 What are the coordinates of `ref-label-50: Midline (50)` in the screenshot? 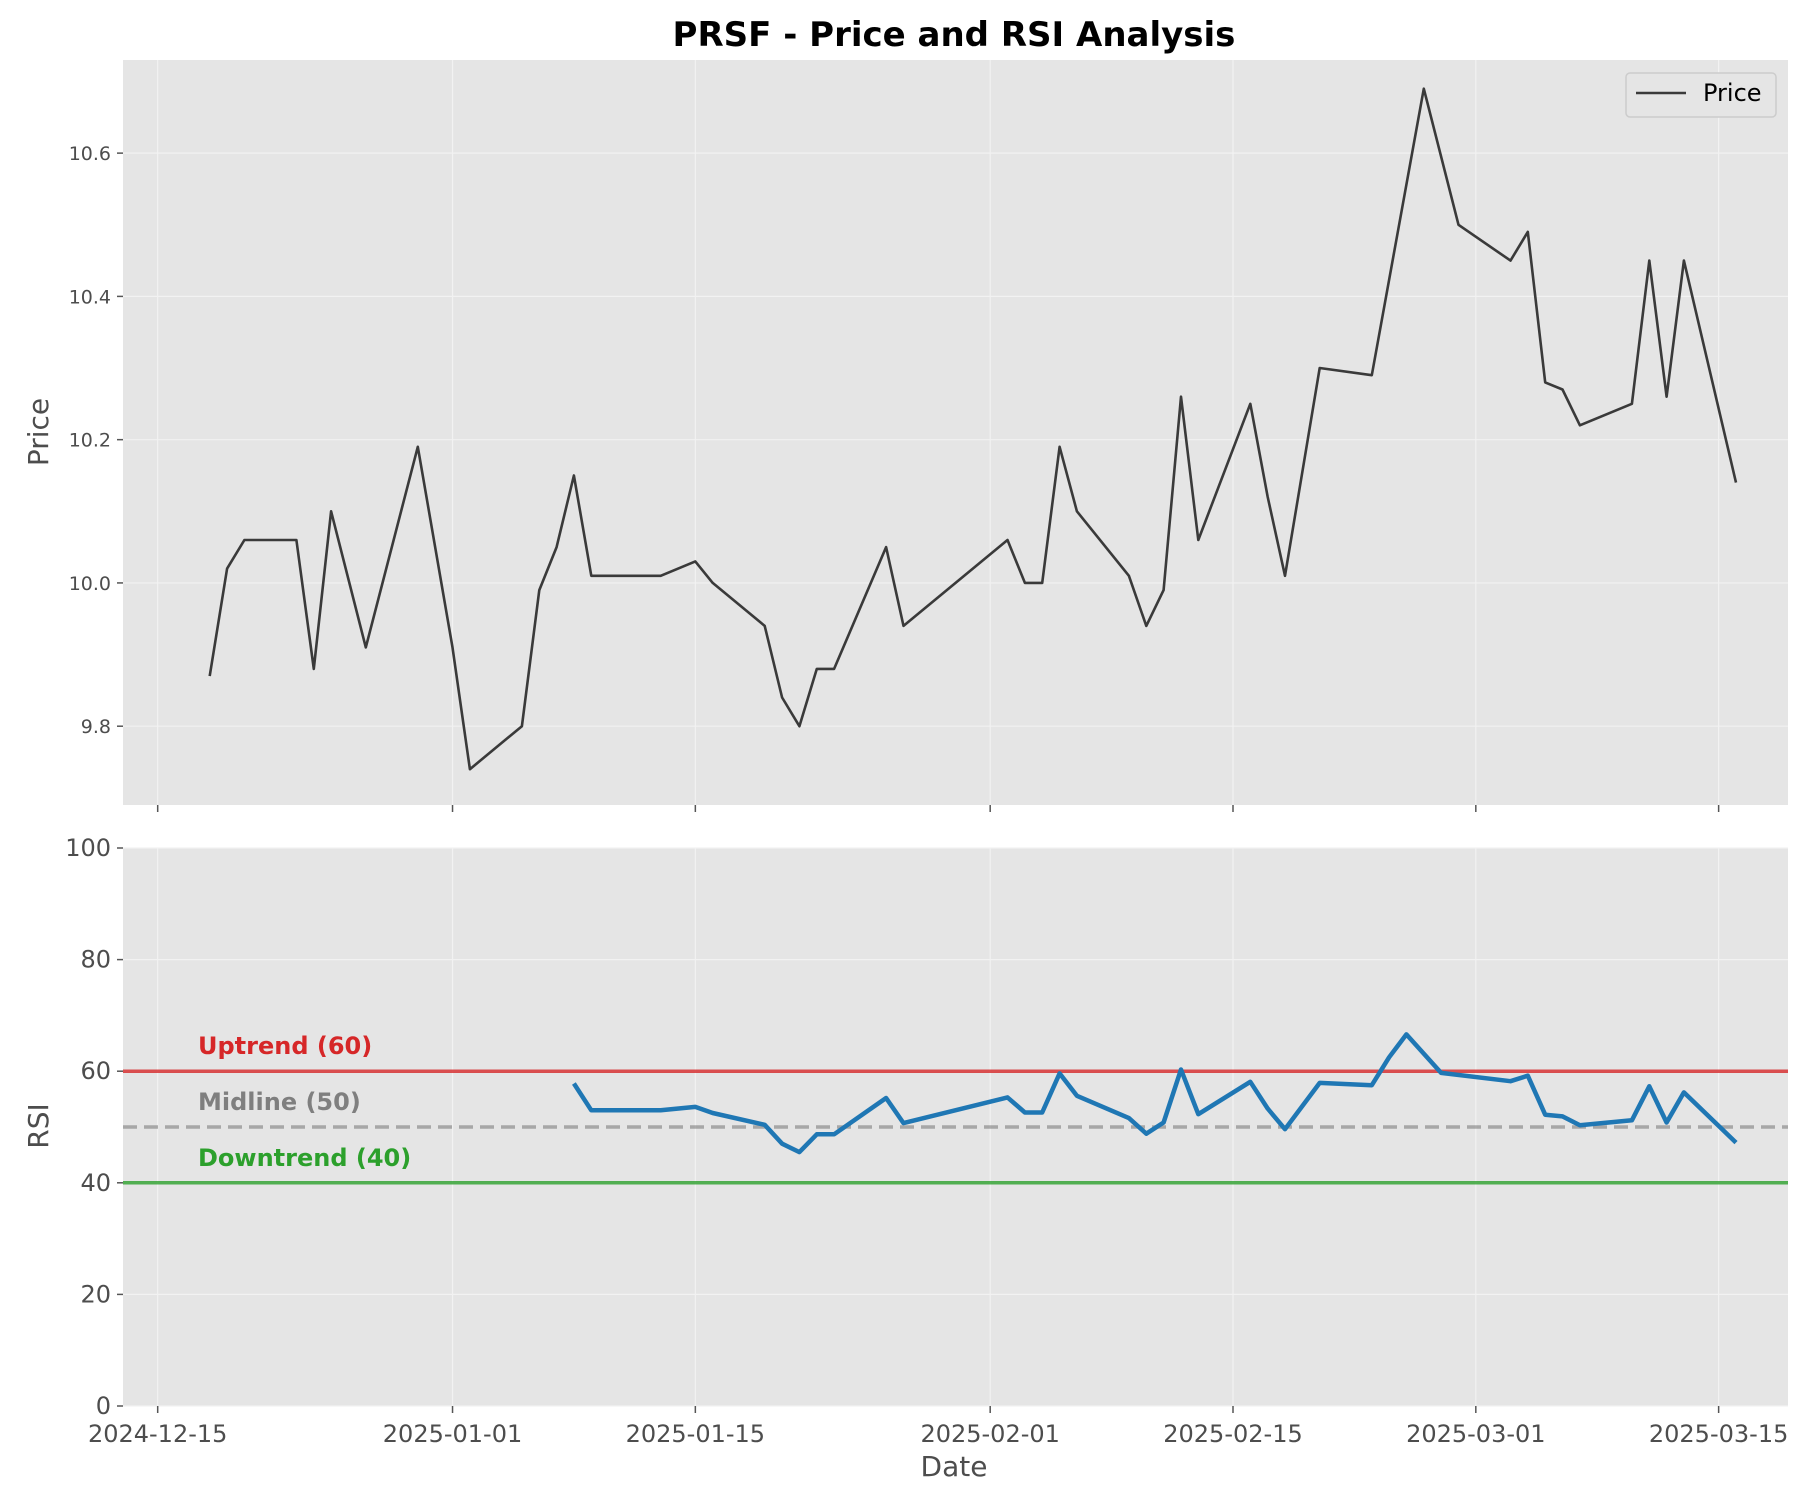 It's located at (279, 1102).